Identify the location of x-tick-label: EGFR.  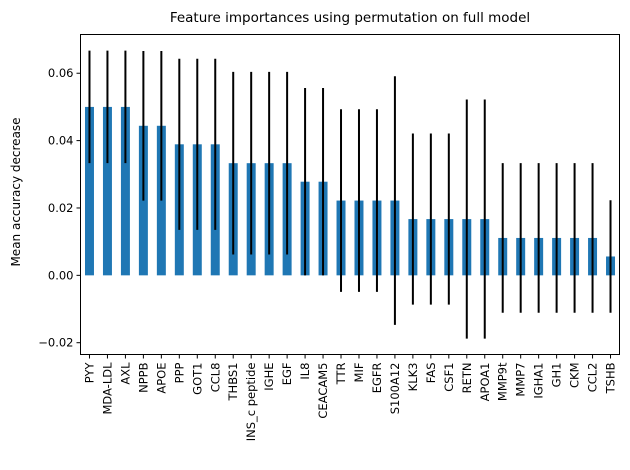
(377, 378).